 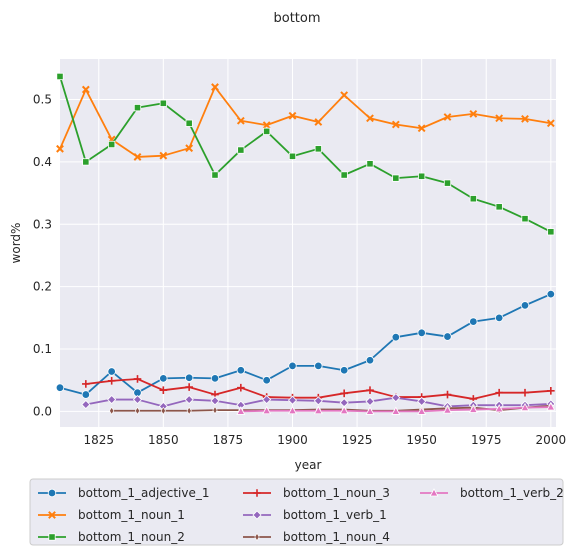 What do you see at coordinates (42, 349) in the screenshot?
I see `y-tick-label: 0.1` at bounding box center [42, 349].